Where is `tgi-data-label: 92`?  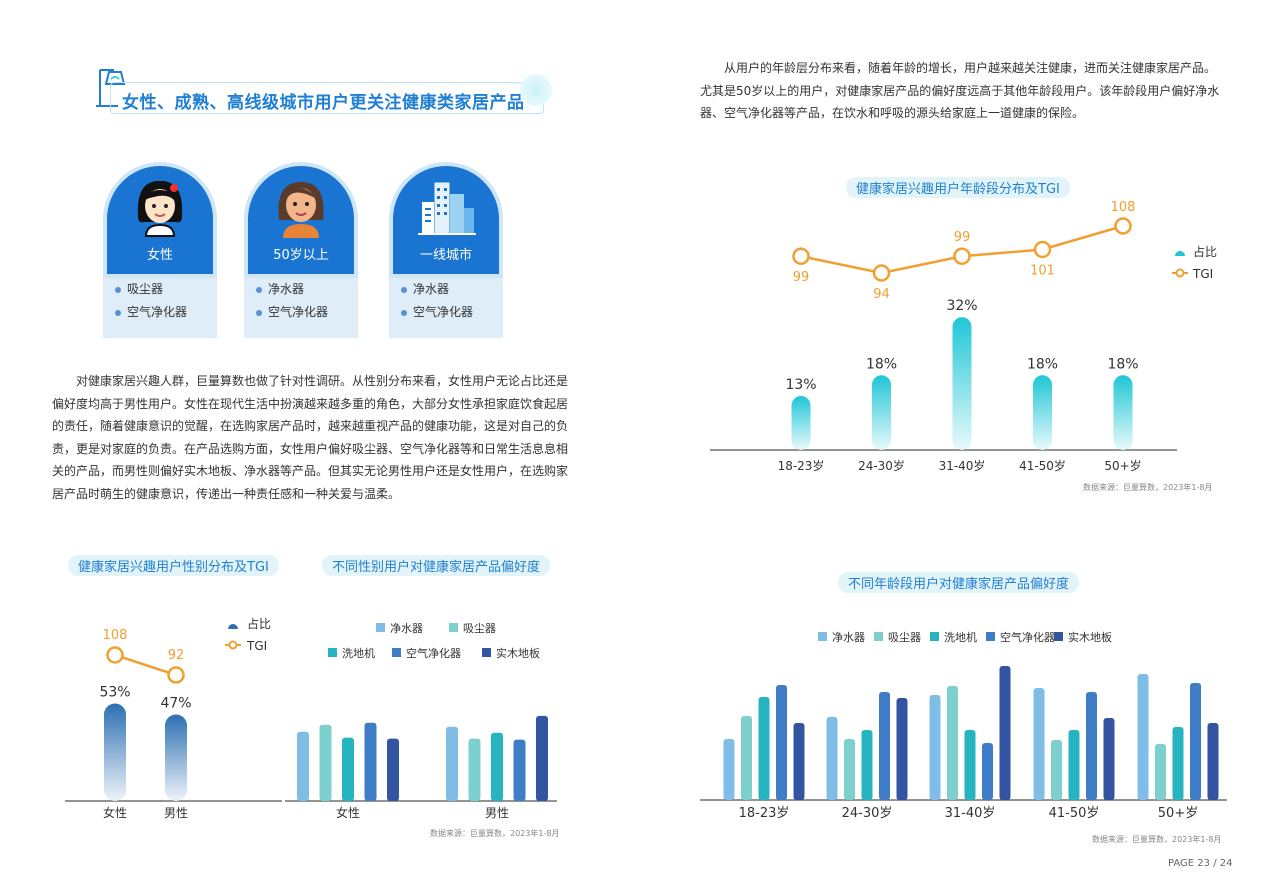 tgi-data-label: 92 is located at coordinates (176, 655).